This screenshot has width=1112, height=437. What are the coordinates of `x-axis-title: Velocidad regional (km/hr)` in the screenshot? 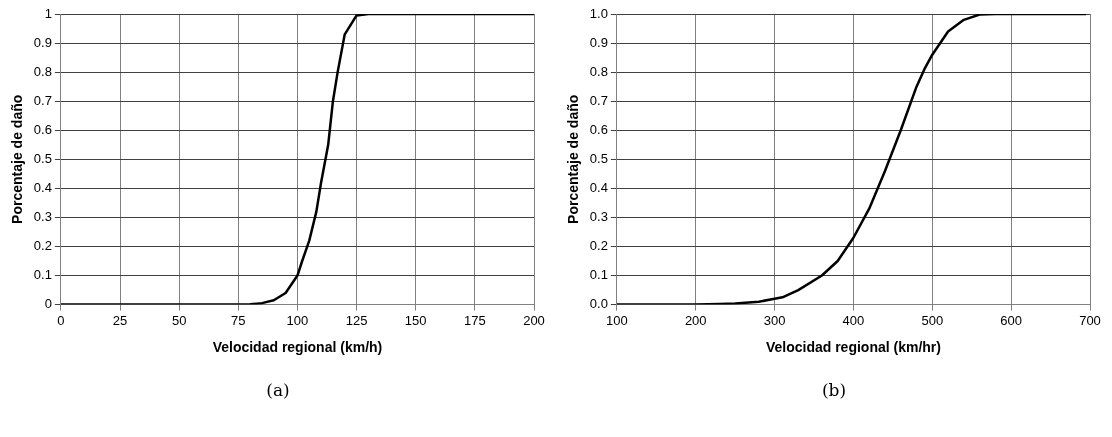 It's located at (853, 347).